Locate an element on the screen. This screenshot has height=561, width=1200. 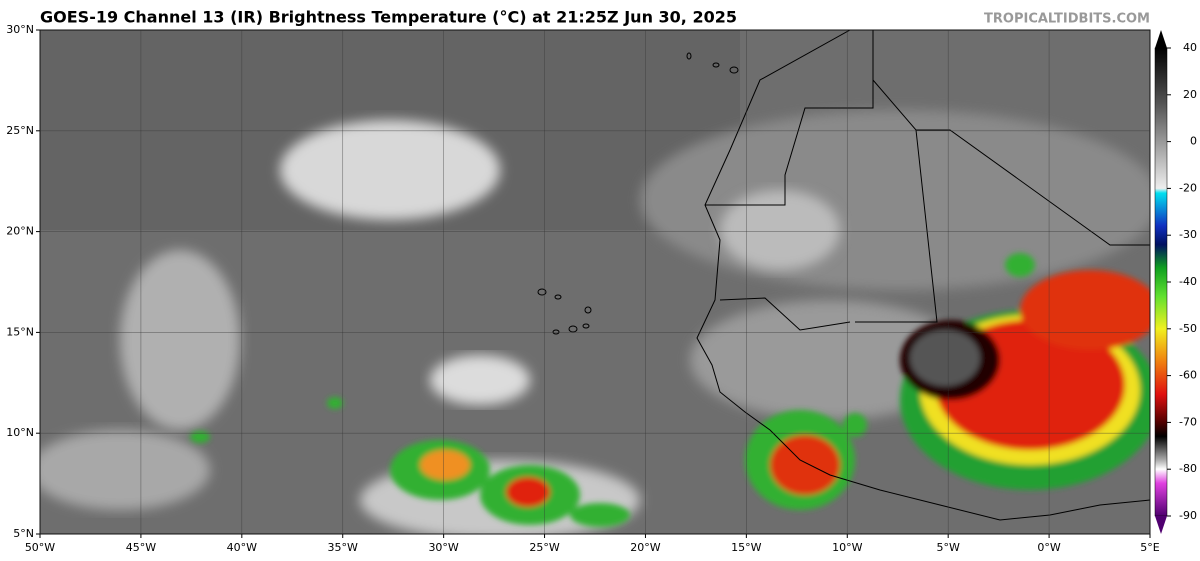
colorbar-tick-label: 20 is located at coordinates (1190, 94).